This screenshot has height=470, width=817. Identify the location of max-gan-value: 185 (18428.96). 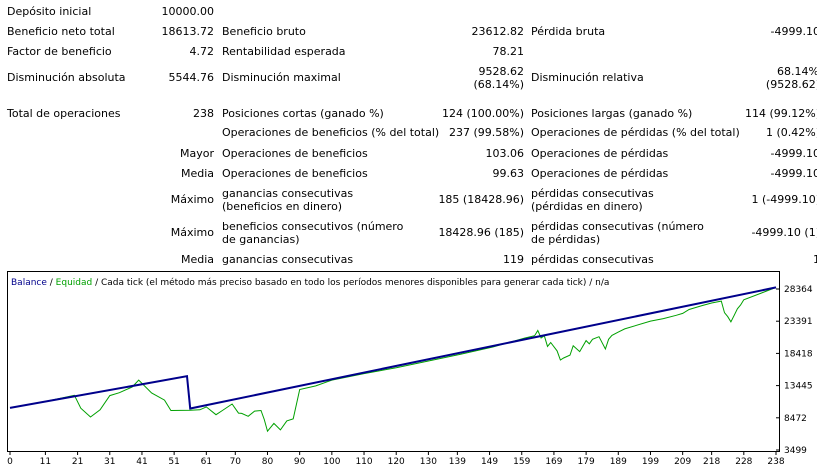
(481, 199).